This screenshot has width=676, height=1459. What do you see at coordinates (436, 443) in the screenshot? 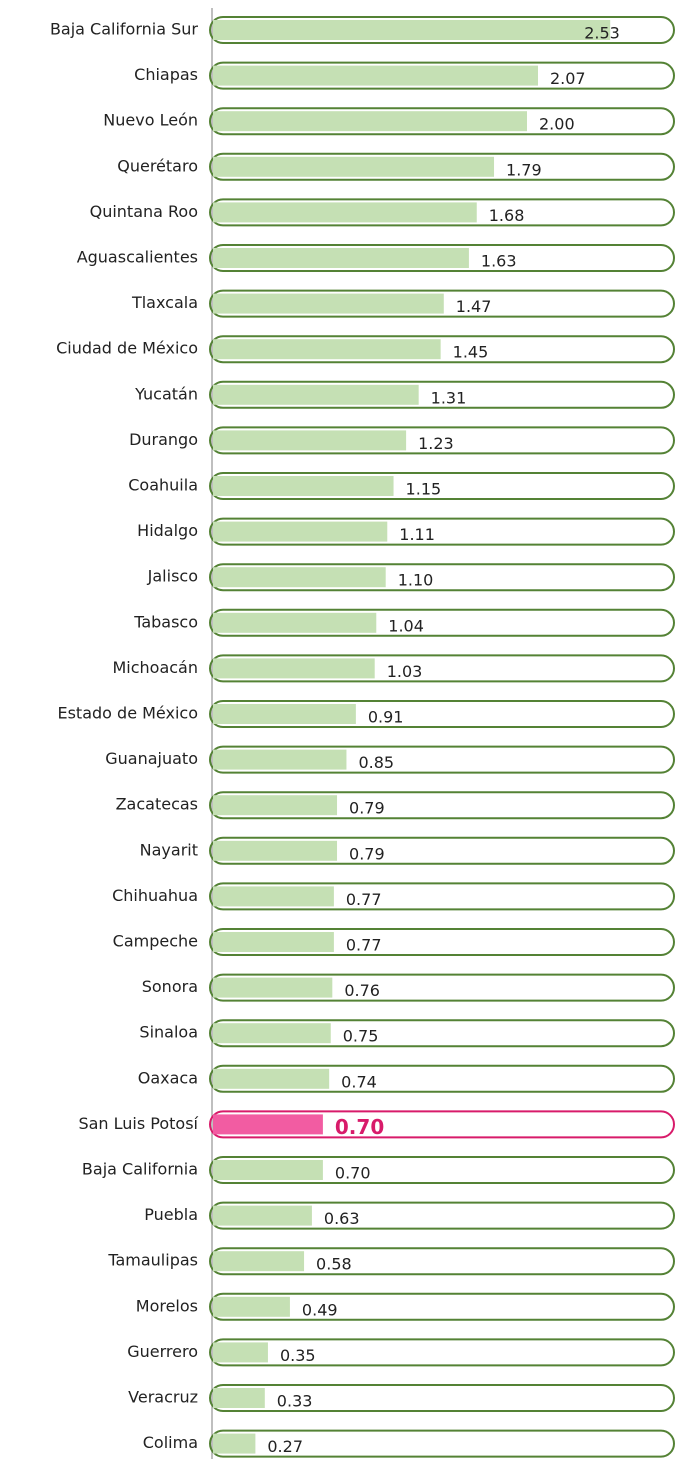
I see `value-label: 1.23` at bounding box center [436, 443].